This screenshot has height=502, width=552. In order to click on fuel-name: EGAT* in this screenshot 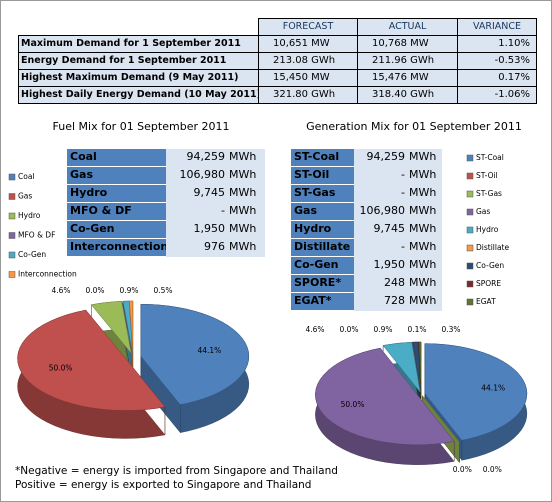, I will do `click(322, 302)`.